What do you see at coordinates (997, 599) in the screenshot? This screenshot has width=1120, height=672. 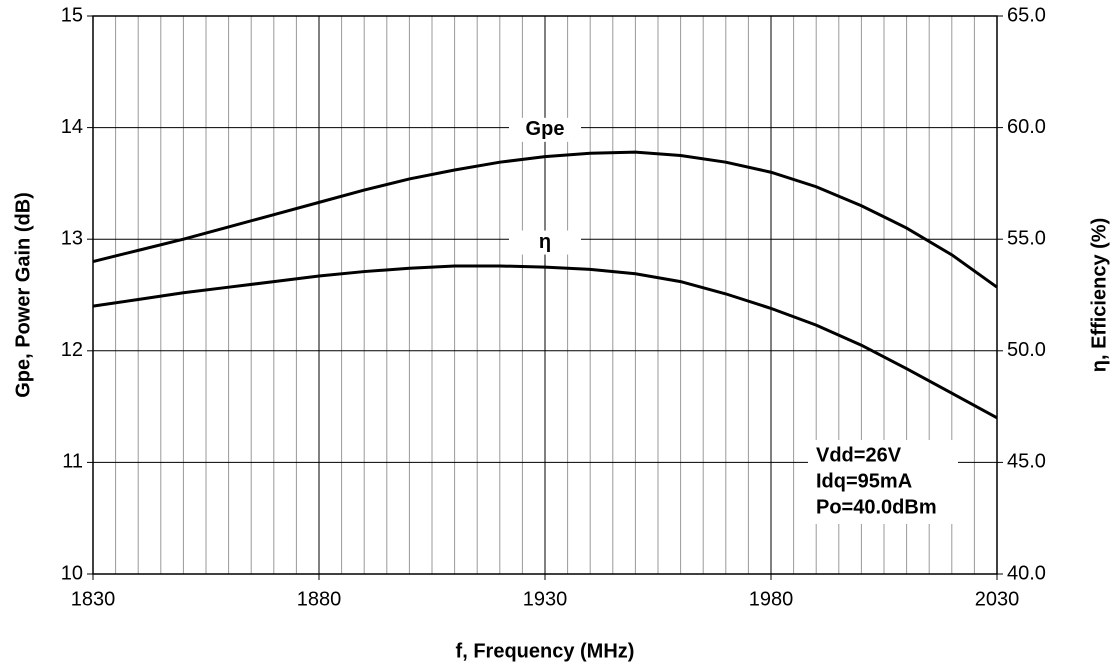 I see `x-tick-label: 2030` at bounding box center [997, 599].